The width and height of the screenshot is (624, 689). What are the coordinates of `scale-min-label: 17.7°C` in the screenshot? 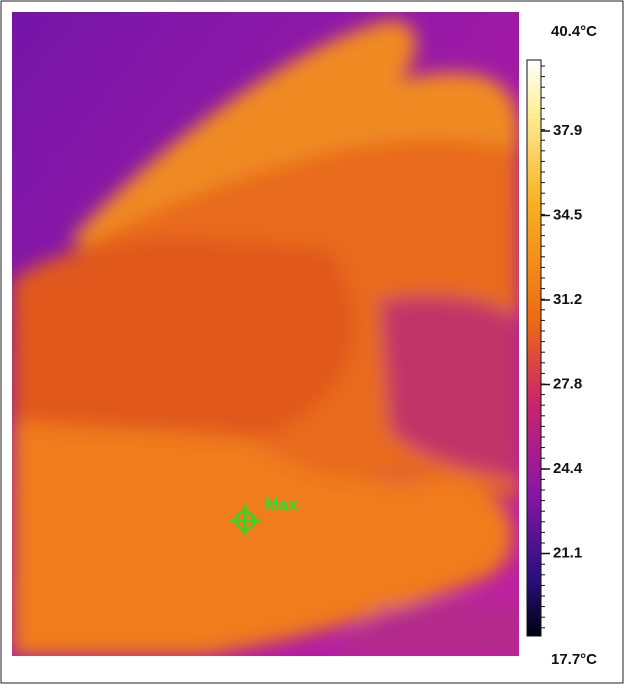 It's located at (574, 659).